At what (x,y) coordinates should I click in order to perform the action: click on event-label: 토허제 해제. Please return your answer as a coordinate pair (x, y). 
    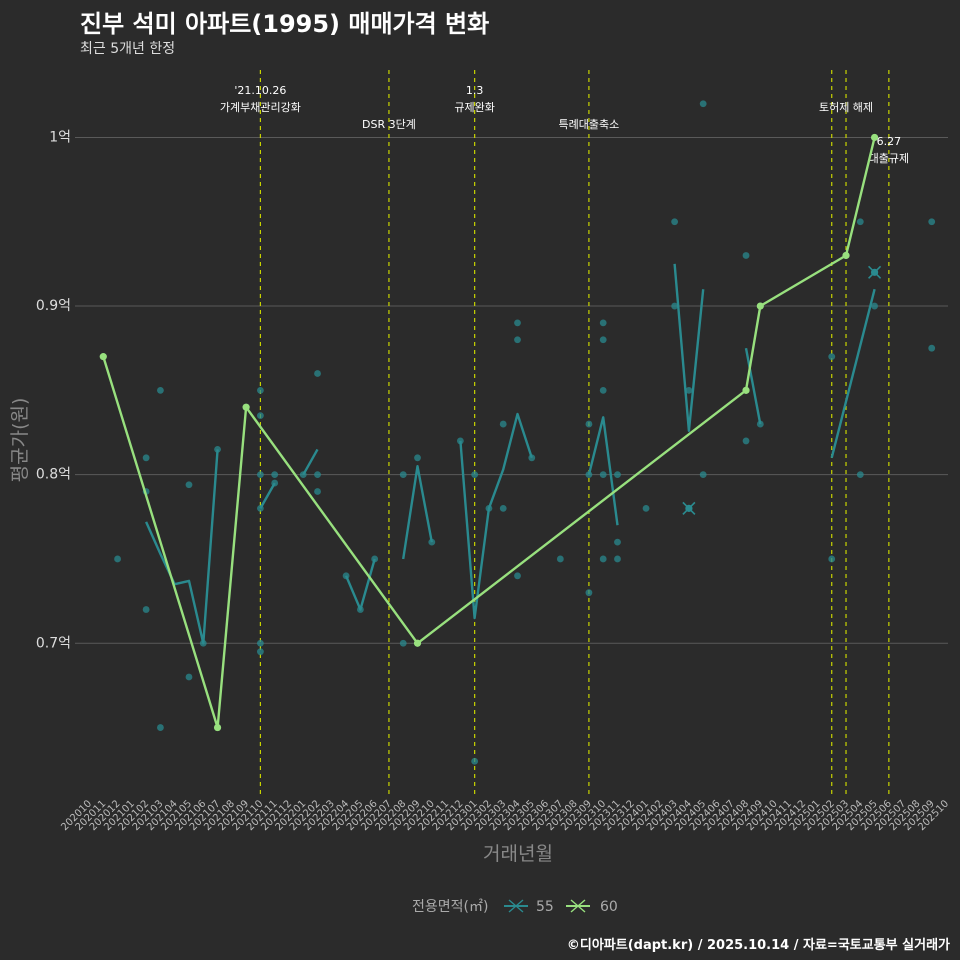
    Looking at the image, I should click on (846, 107).